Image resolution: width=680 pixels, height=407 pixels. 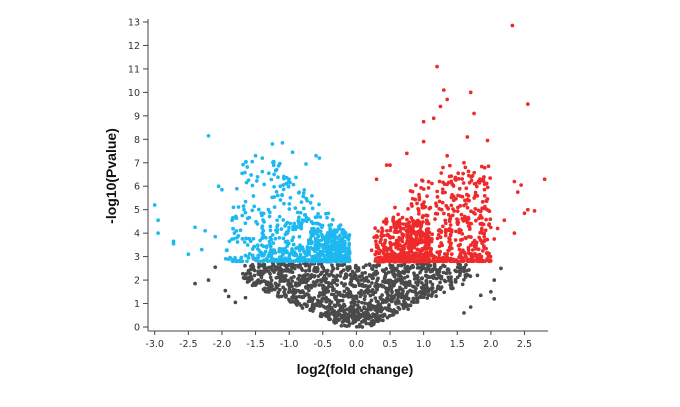 What do you see at coordinates (134, 69) in the screenshot?
I see `y-tick-label: 11` at bounding box center [134, 69].